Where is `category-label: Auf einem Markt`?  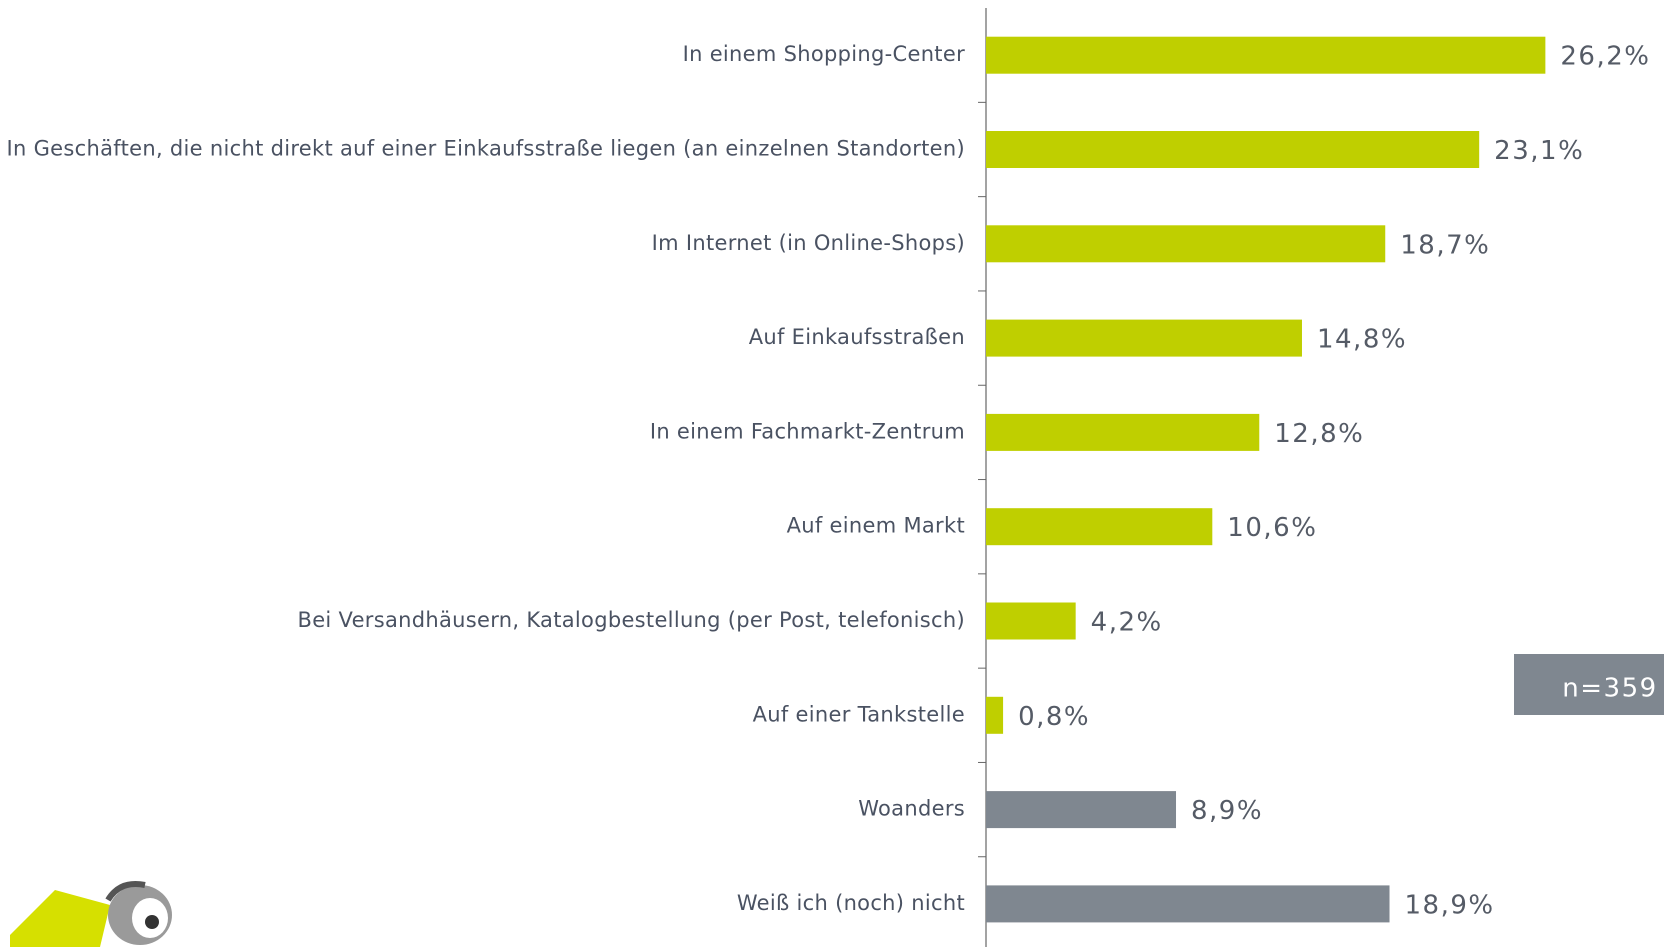
category-label: Auf einem Markt is located at coordinates (876, 526).